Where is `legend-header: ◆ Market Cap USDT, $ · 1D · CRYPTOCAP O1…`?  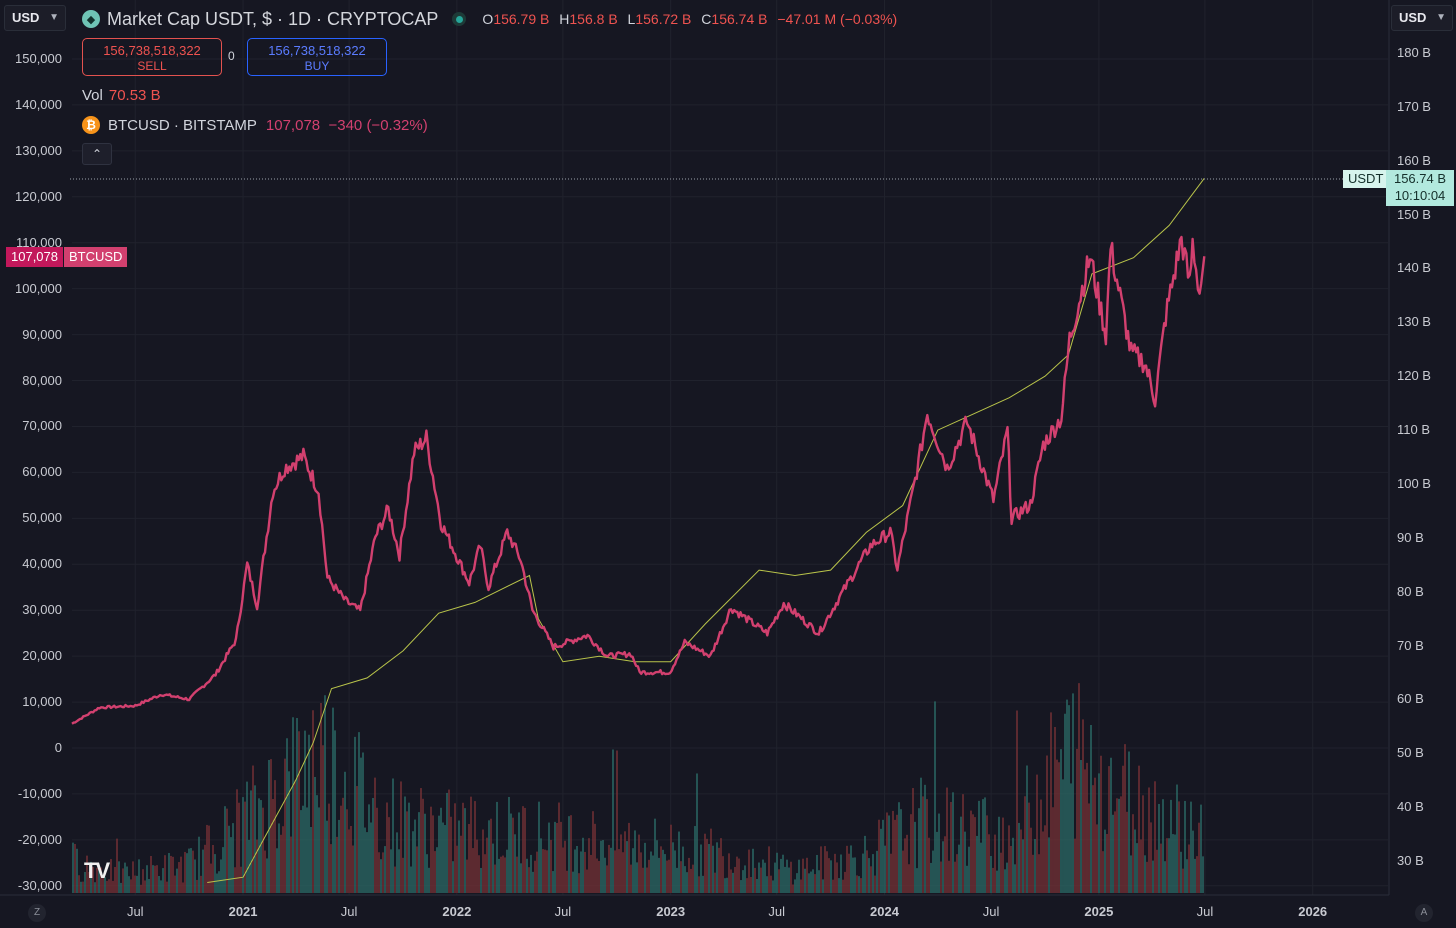 legend-header: ◆ Market Cap USDT, $ · 1D · CRYPTOCAP O1… is located at coordinates (492, 19).